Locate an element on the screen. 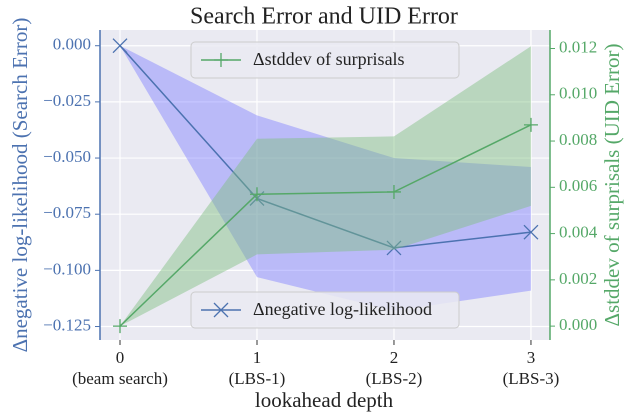  x-tick-sublabel: (LBS-2) is located at coordinates (394, 378).